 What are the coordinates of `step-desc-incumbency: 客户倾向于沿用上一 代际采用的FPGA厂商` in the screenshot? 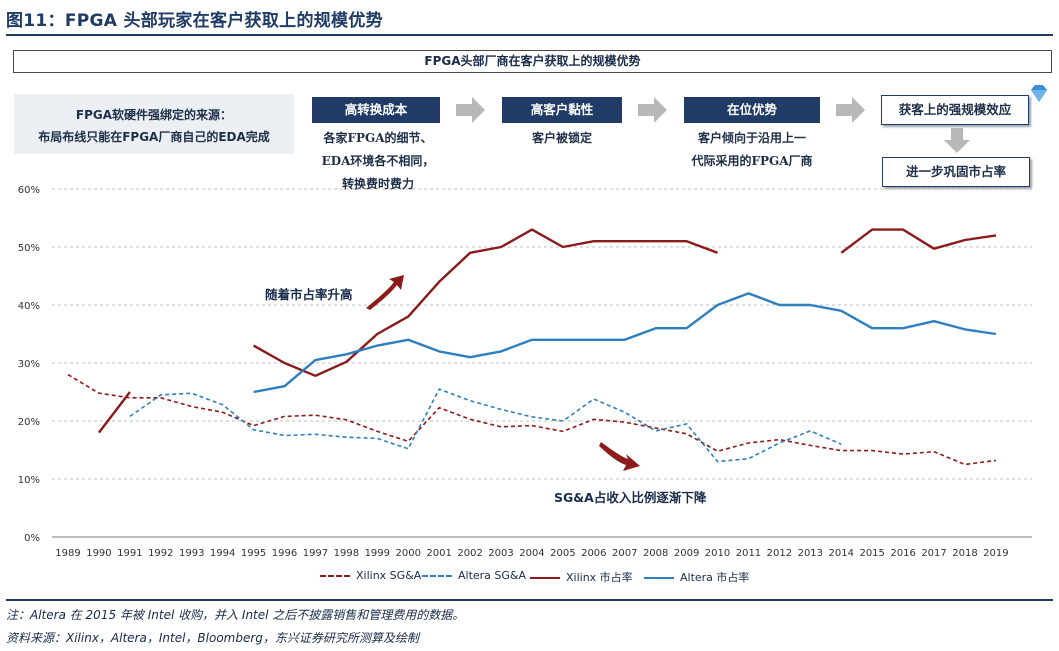 It's located at (752, 150).